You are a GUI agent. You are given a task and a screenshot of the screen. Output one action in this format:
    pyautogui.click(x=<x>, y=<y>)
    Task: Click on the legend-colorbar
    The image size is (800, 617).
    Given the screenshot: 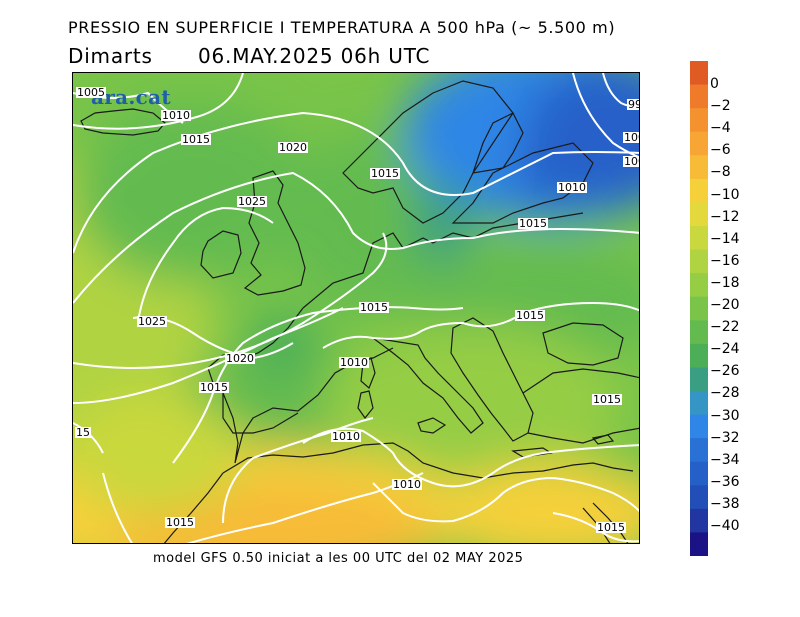 What is the action you would take?
    pyautogui.click(x=699, y=308)
    